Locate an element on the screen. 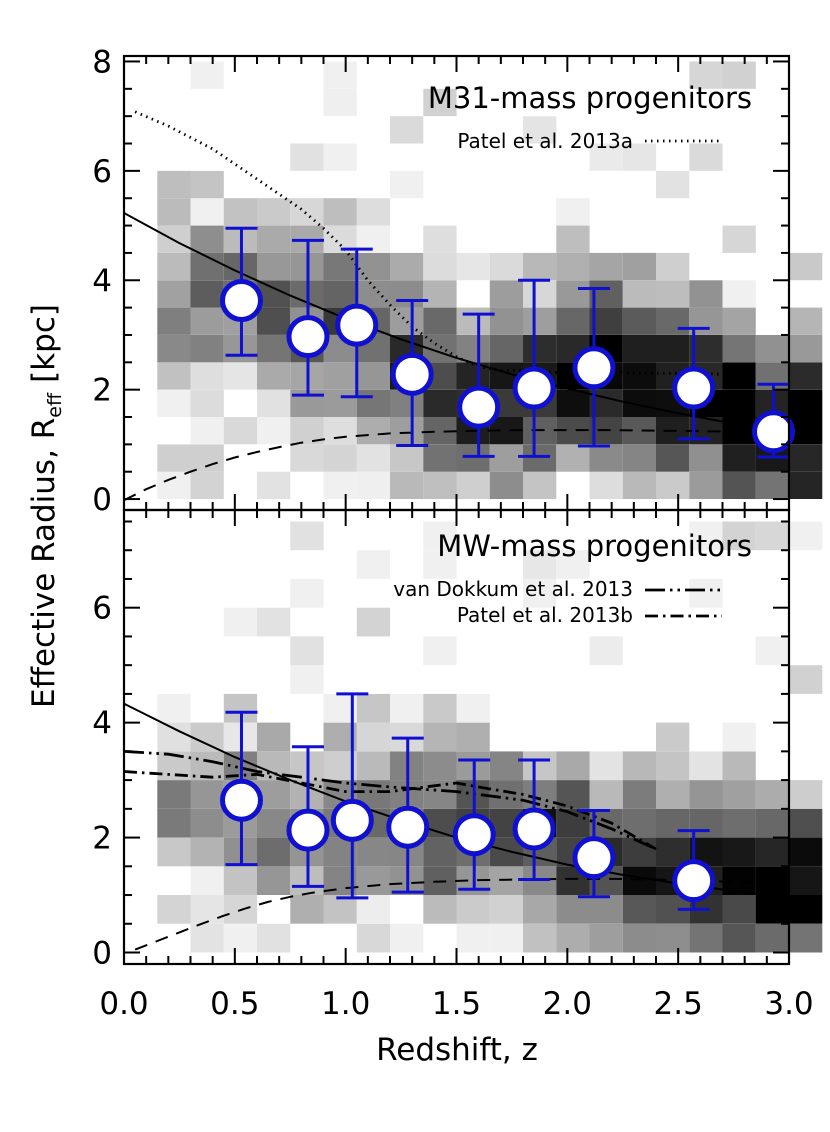 Image resolution: width=830 pixels, height=1132 pixels. x-tick-label: 3.0 is located at coordinates (788, 1004).